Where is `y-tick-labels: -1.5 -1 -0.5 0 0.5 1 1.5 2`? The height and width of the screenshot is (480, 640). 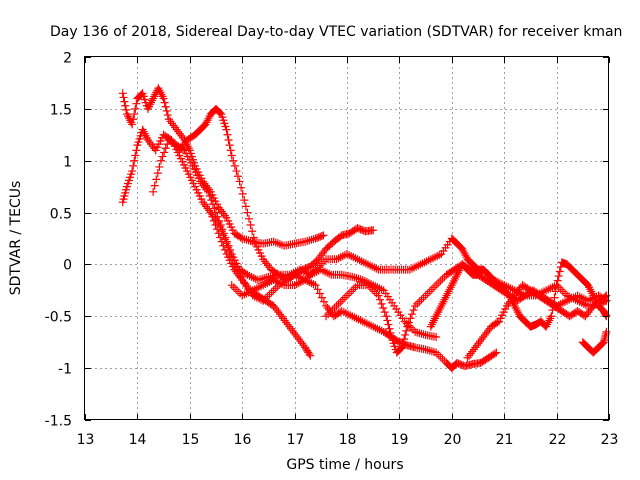
y-tick-labels: -1.5 -1 -0.5 0 0.5 1 1.5 2 is located at coordinates (58, 240).